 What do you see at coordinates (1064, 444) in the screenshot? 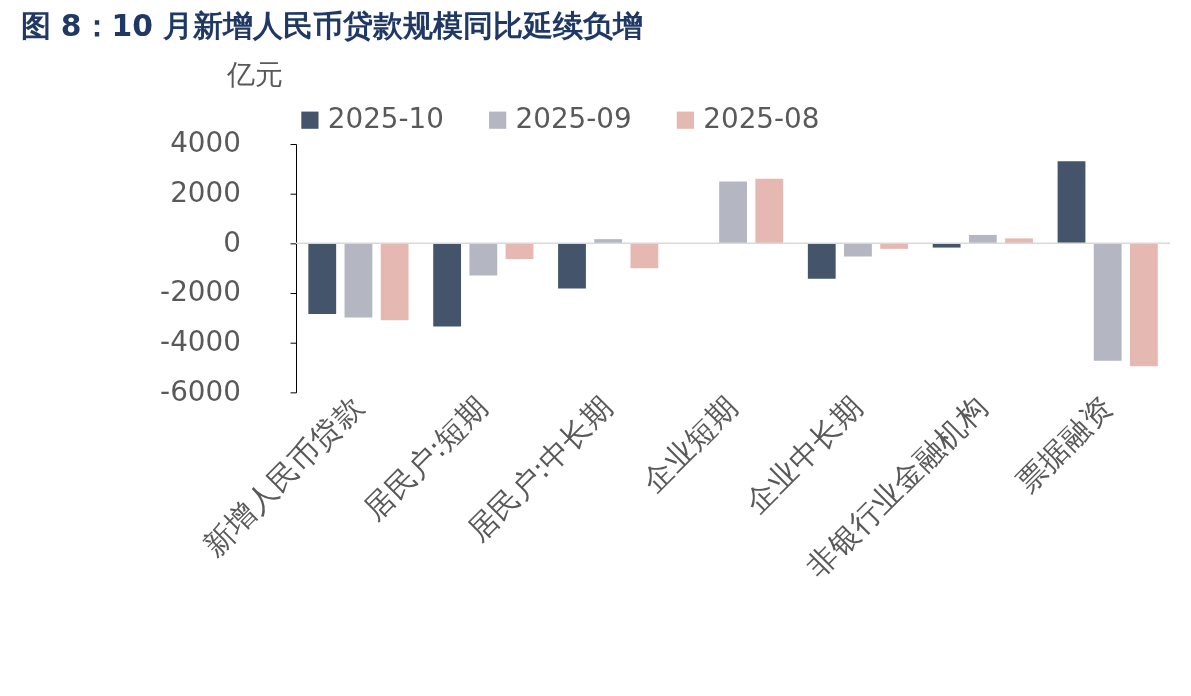
I see `x-tick-label: 票据融资` at bounding box center [1064, 444].